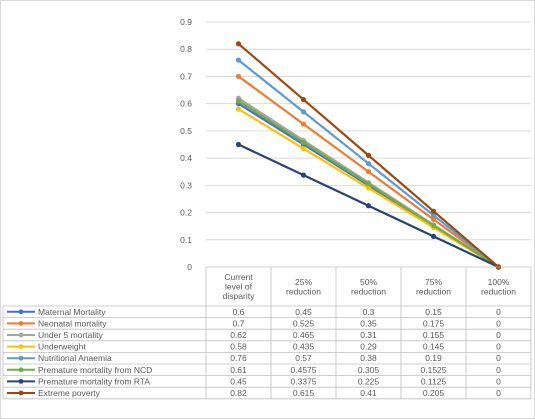  What do you see at coordinates (239, 323) in the screenshot?
I see `data-table-cell: 0.7` at bounding box center [239, 323].